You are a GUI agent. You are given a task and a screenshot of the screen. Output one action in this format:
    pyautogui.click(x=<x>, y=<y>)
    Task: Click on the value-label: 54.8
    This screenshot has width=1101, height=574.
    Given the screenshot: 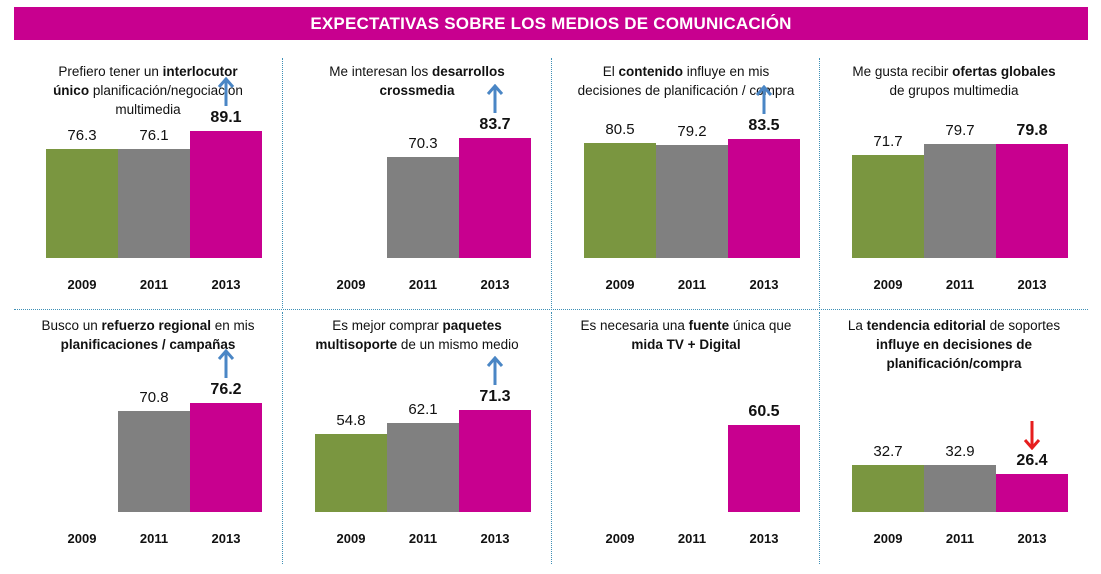 What is the action you would take?
    pyautogui.click(x=351, y=420)
    